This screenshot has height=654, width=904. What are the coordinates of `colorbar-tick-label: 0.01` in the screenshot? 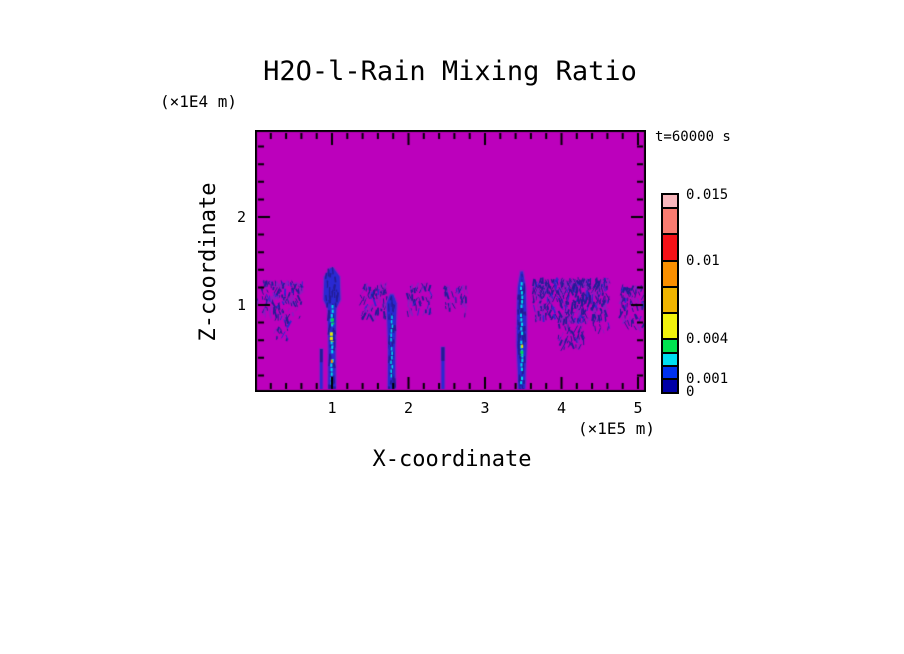 It's located at (703, 260).